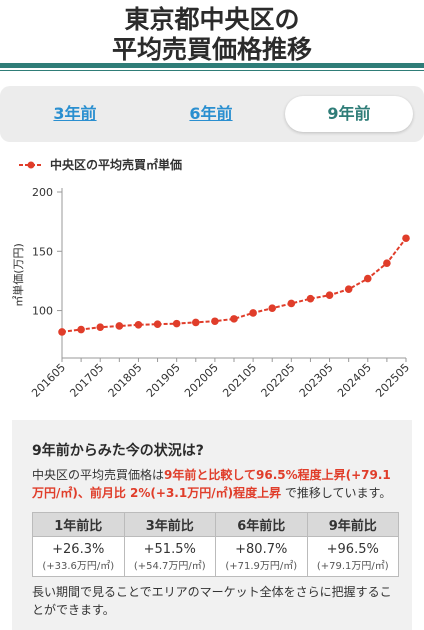 The height and width of the screenshot is (630, 424). What do you see at coordinates (212, 601) in the screenshot?
I see `summary-note: 長い期間で見ることでエリアのマーケット全体をさらに把握することができます。` at bounding box center [212, 601].